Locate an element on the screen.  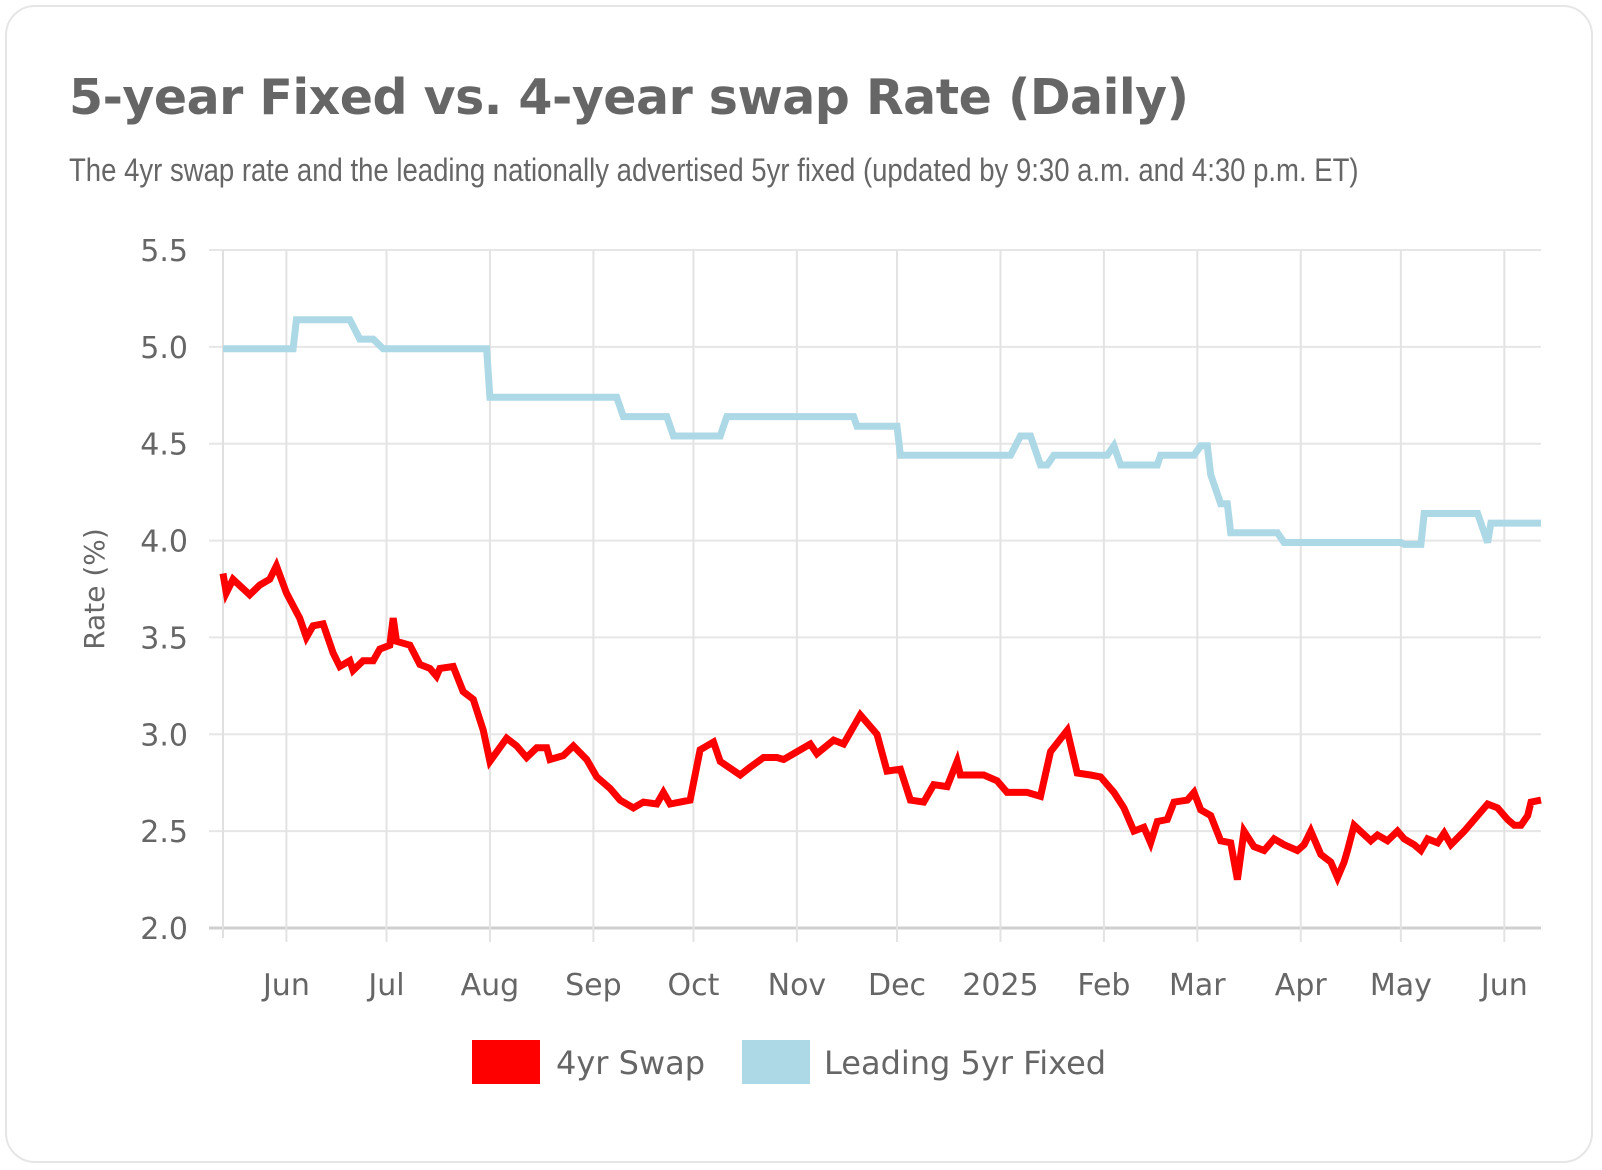
x-tick-label: Sep is located at coordinates (593, 985).